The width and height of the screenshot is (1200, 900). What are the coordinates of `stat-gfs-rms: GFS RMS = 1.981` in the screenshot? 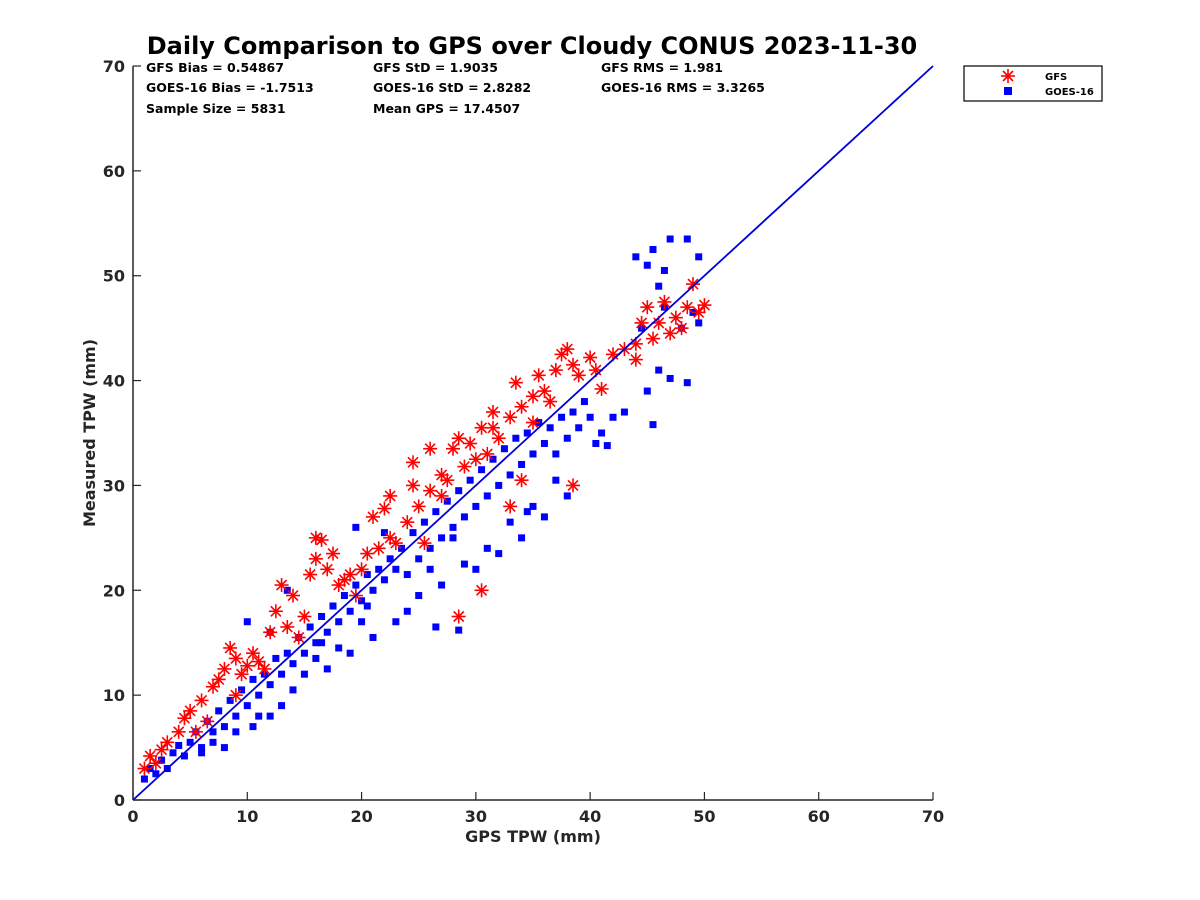 It's located at (662, 67).